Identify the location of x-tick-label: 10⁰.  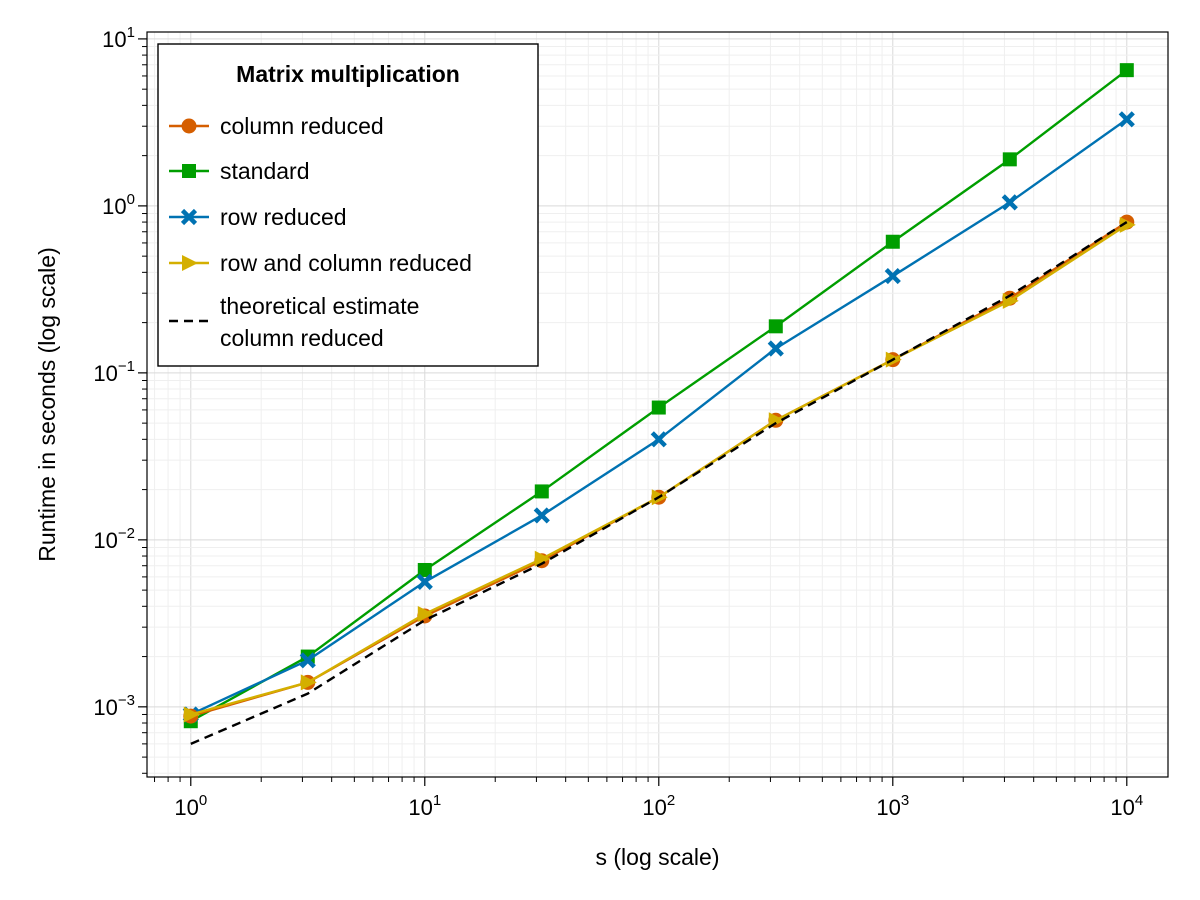
(190, 806).